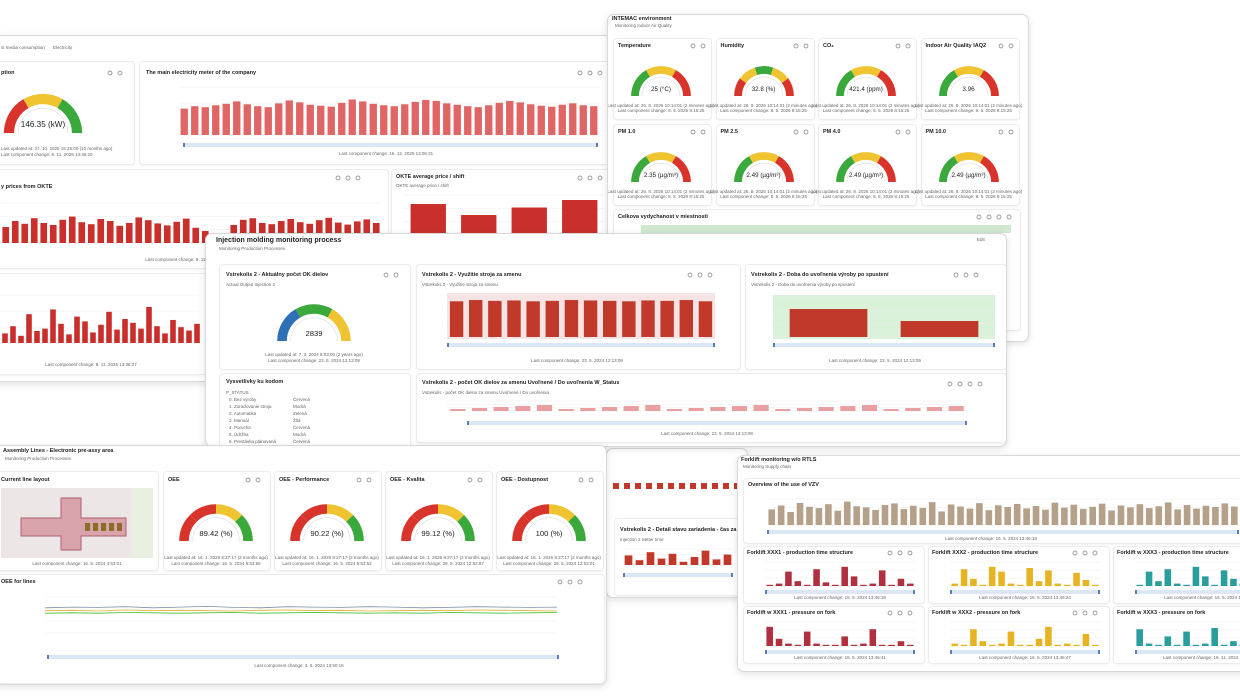  Describe the element at coordinates (627, 132) in the screenshot. I see `card-title: PM 1.0` at that location.